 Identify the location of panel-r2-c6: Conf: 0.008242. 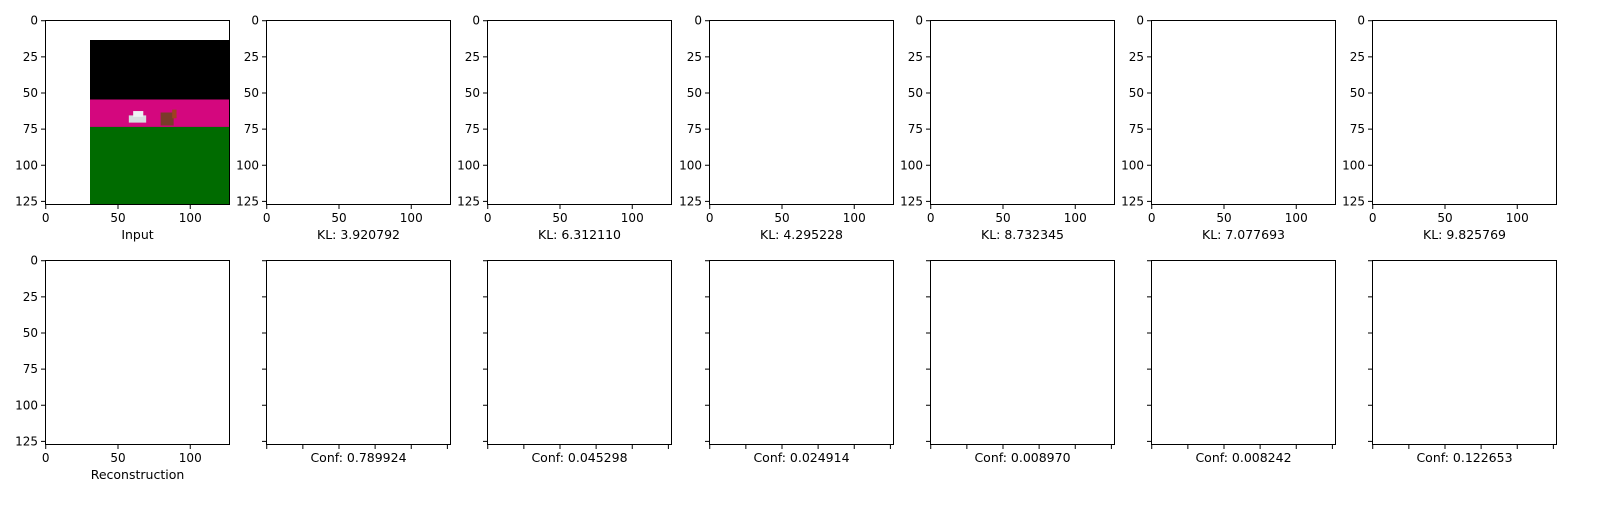
(1241, 362).